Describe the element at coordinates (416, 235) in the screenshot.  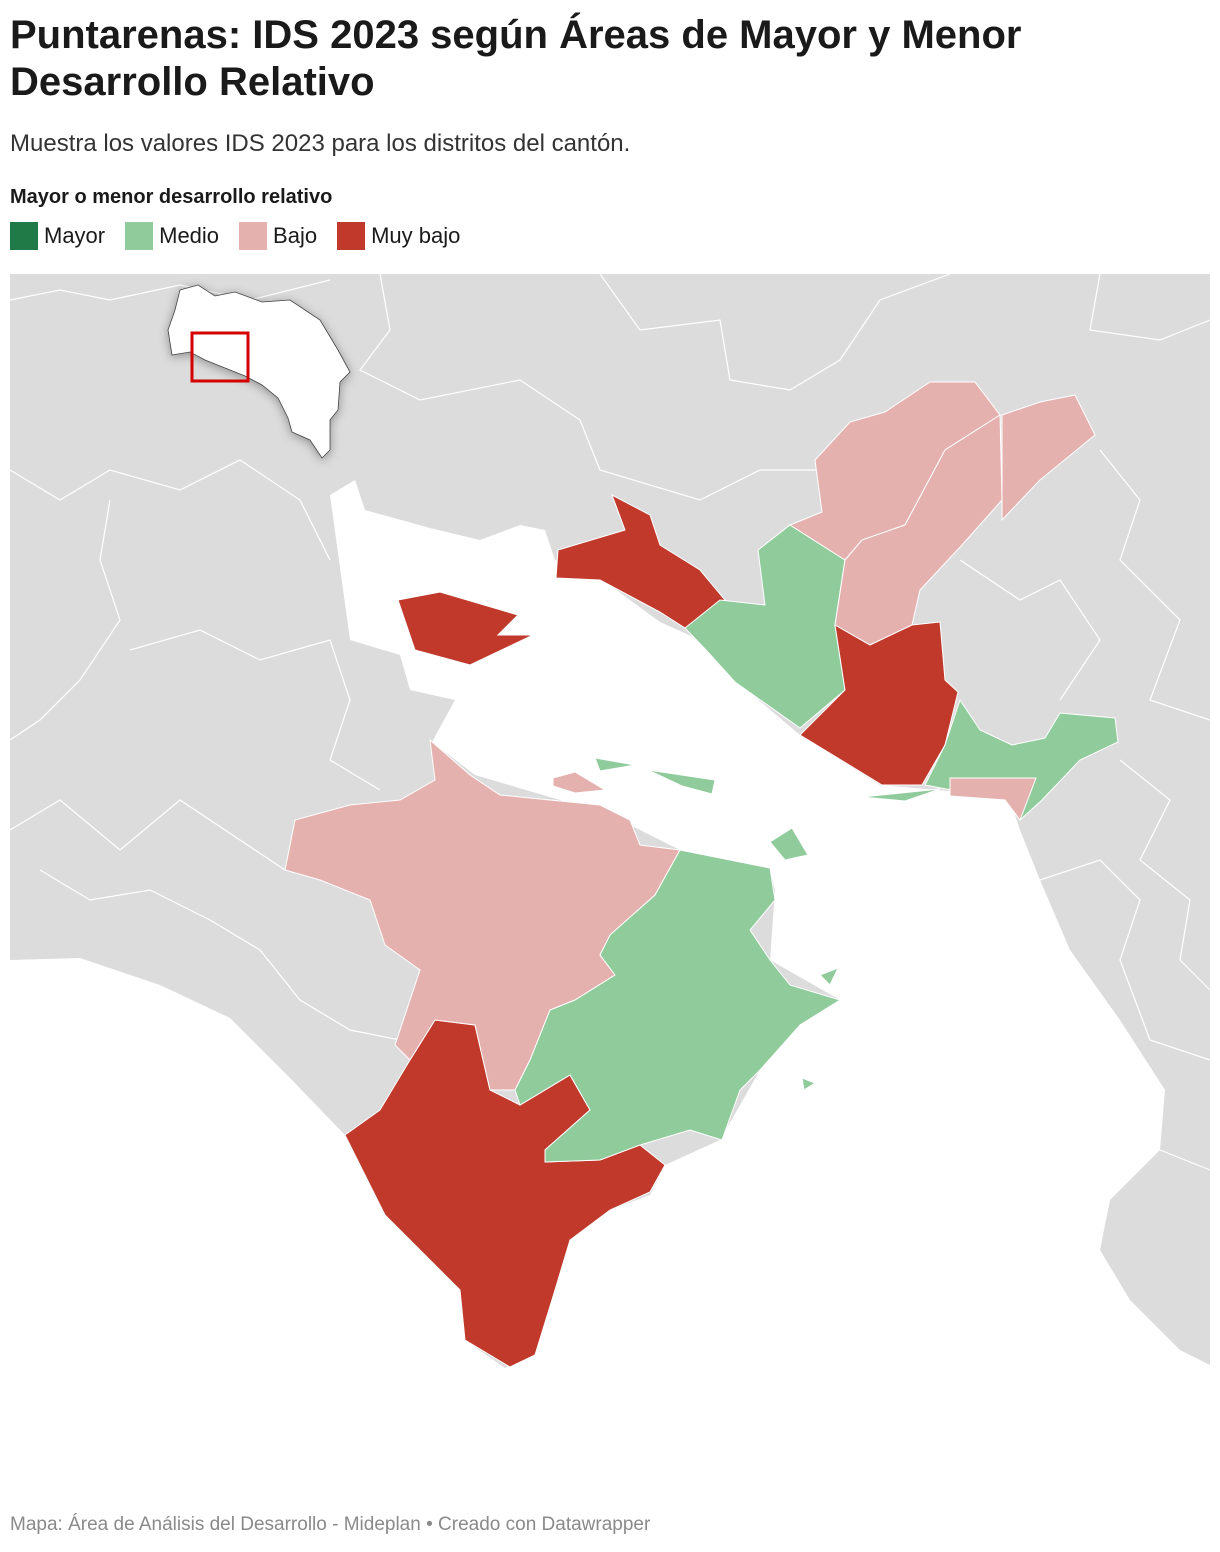
I see `legend-label: Muy bajo` at that location.